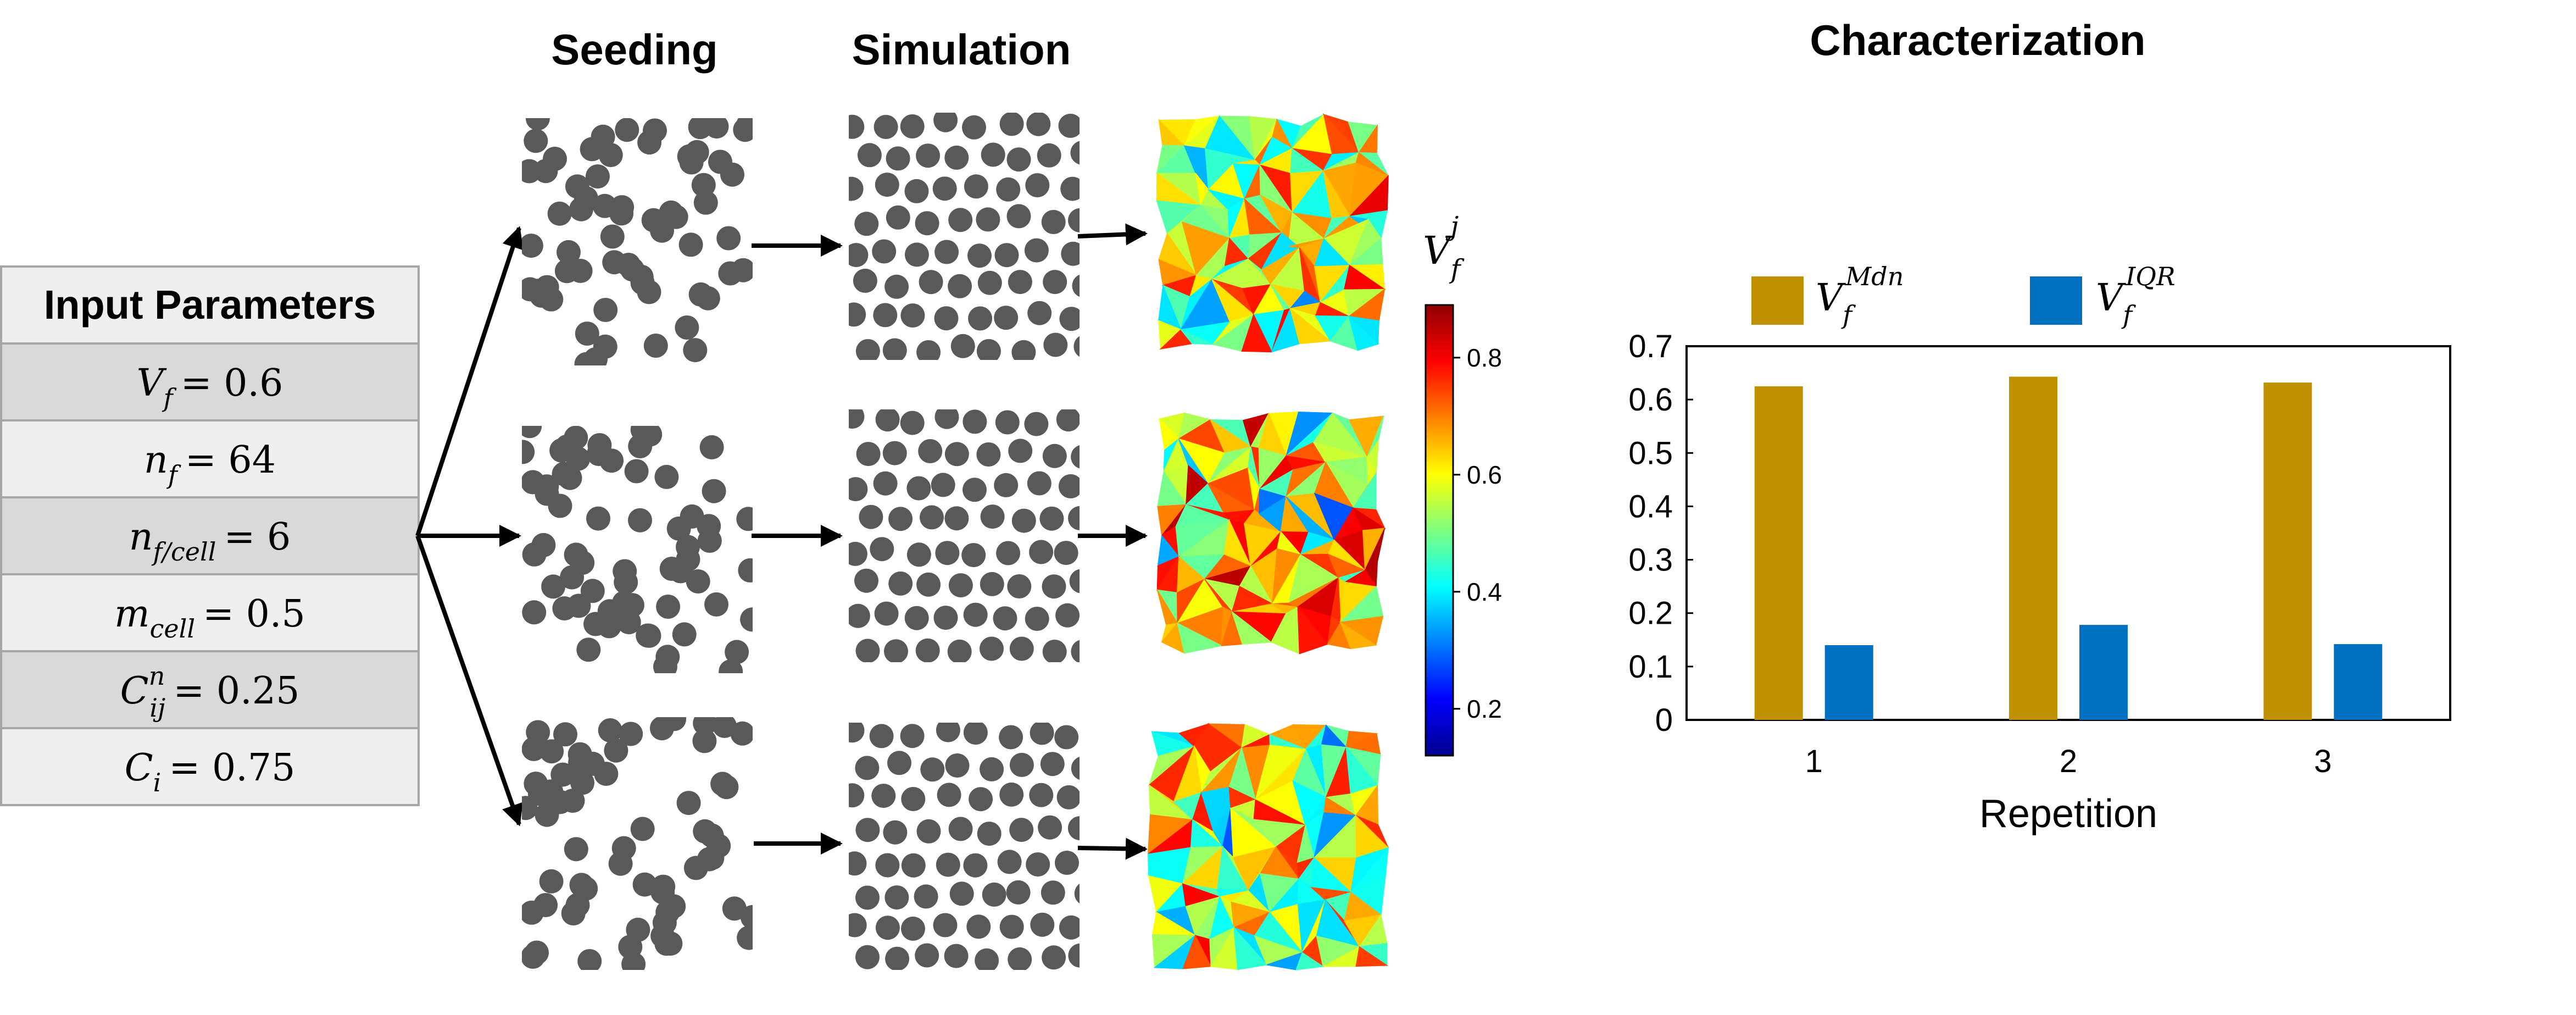 The width and height of the screenshot is (2576, 1015). I want to click on local-volume-fraction-maps, so click(1269, 541).